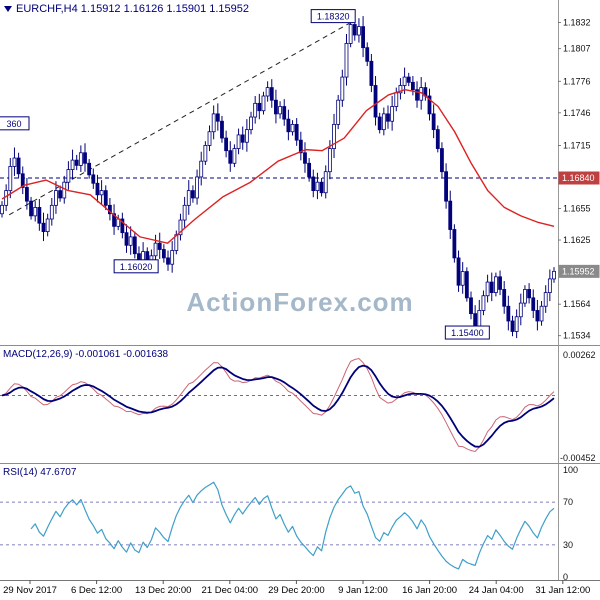  What do you see at coordinates (568, 545) in the screenshot?
I see `rsi-axis-label: 30` at bounding box center [568, 545].